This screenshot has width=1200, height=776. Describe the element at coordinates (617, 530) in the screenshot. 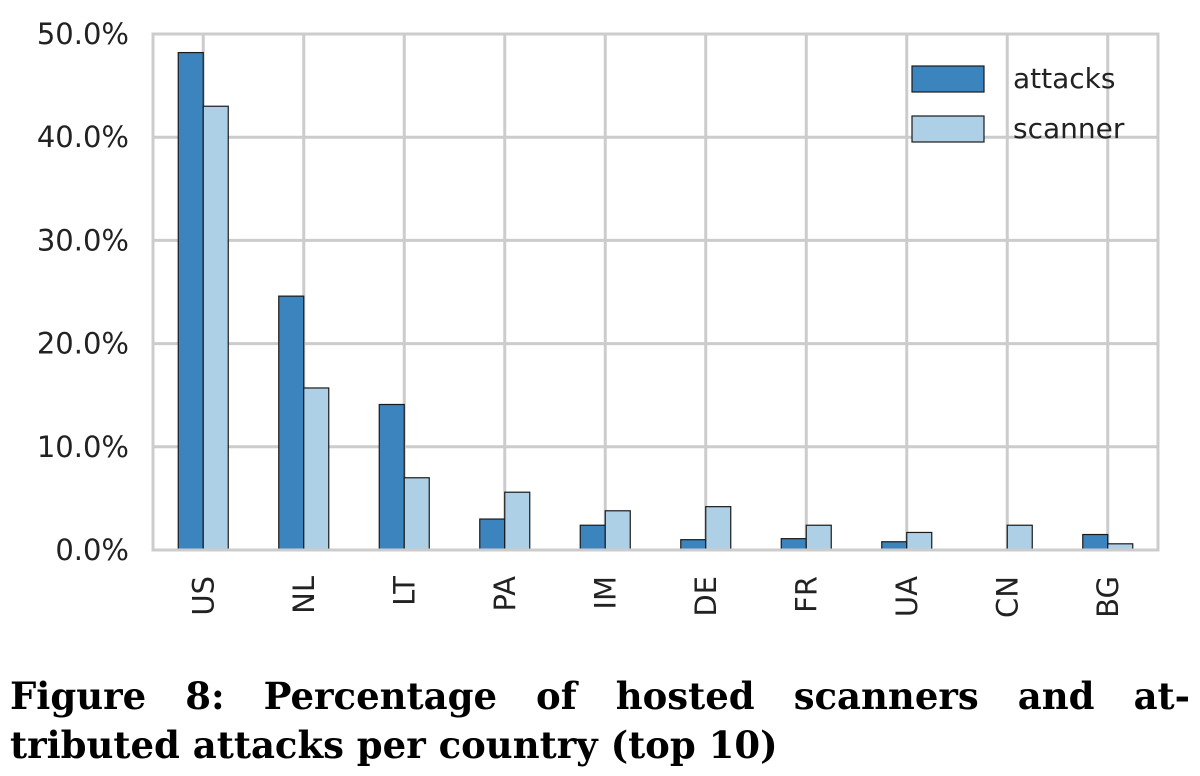

I see `bar-scanner-IM` at that location.